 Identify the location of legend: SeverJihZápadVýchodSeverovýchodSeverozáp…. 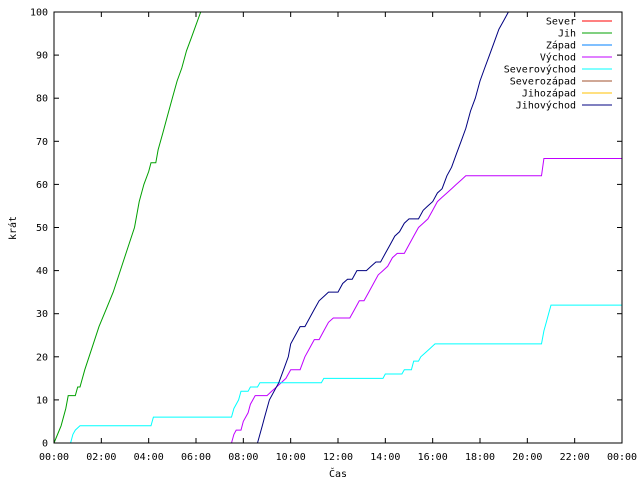
(558, 64).